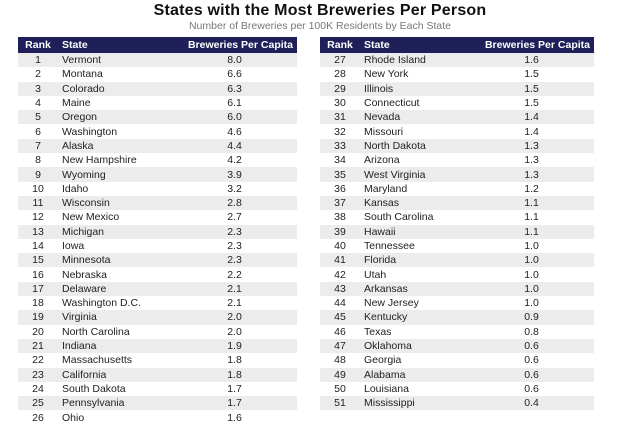  What do you see at coordinates (86, 260) in the screenshot?
I see `cell-state: Minnesota` at bounding box center [86, 260].